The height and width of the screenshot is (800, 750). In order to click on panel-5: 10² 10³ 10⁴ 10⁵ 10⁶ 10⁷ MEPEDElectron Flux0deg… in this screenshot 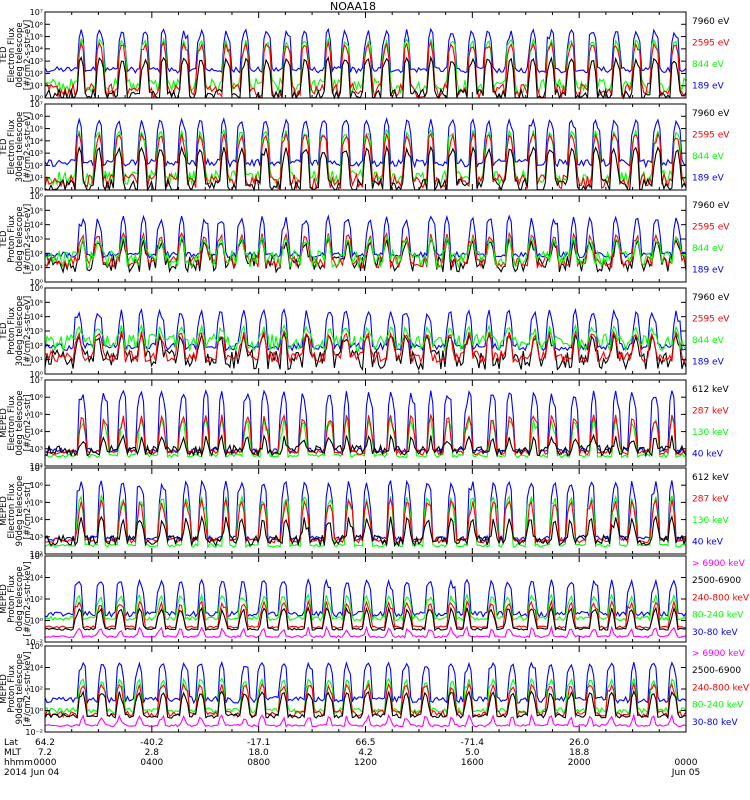, I will do `click(364, 423)`.